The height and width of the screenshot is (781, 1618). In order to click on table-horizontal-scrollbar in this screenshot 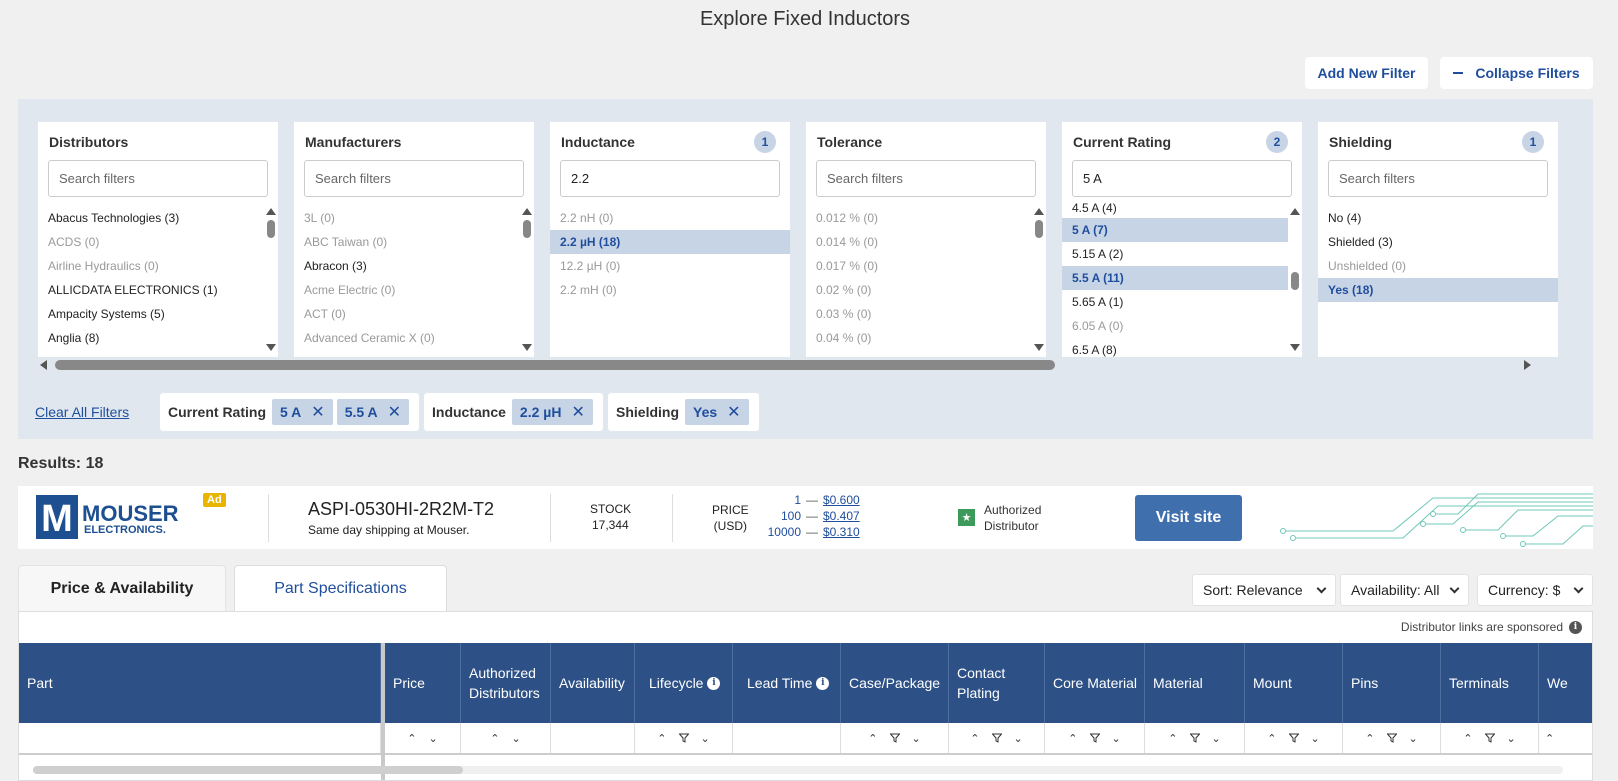, I will do `click(798, 770)`.